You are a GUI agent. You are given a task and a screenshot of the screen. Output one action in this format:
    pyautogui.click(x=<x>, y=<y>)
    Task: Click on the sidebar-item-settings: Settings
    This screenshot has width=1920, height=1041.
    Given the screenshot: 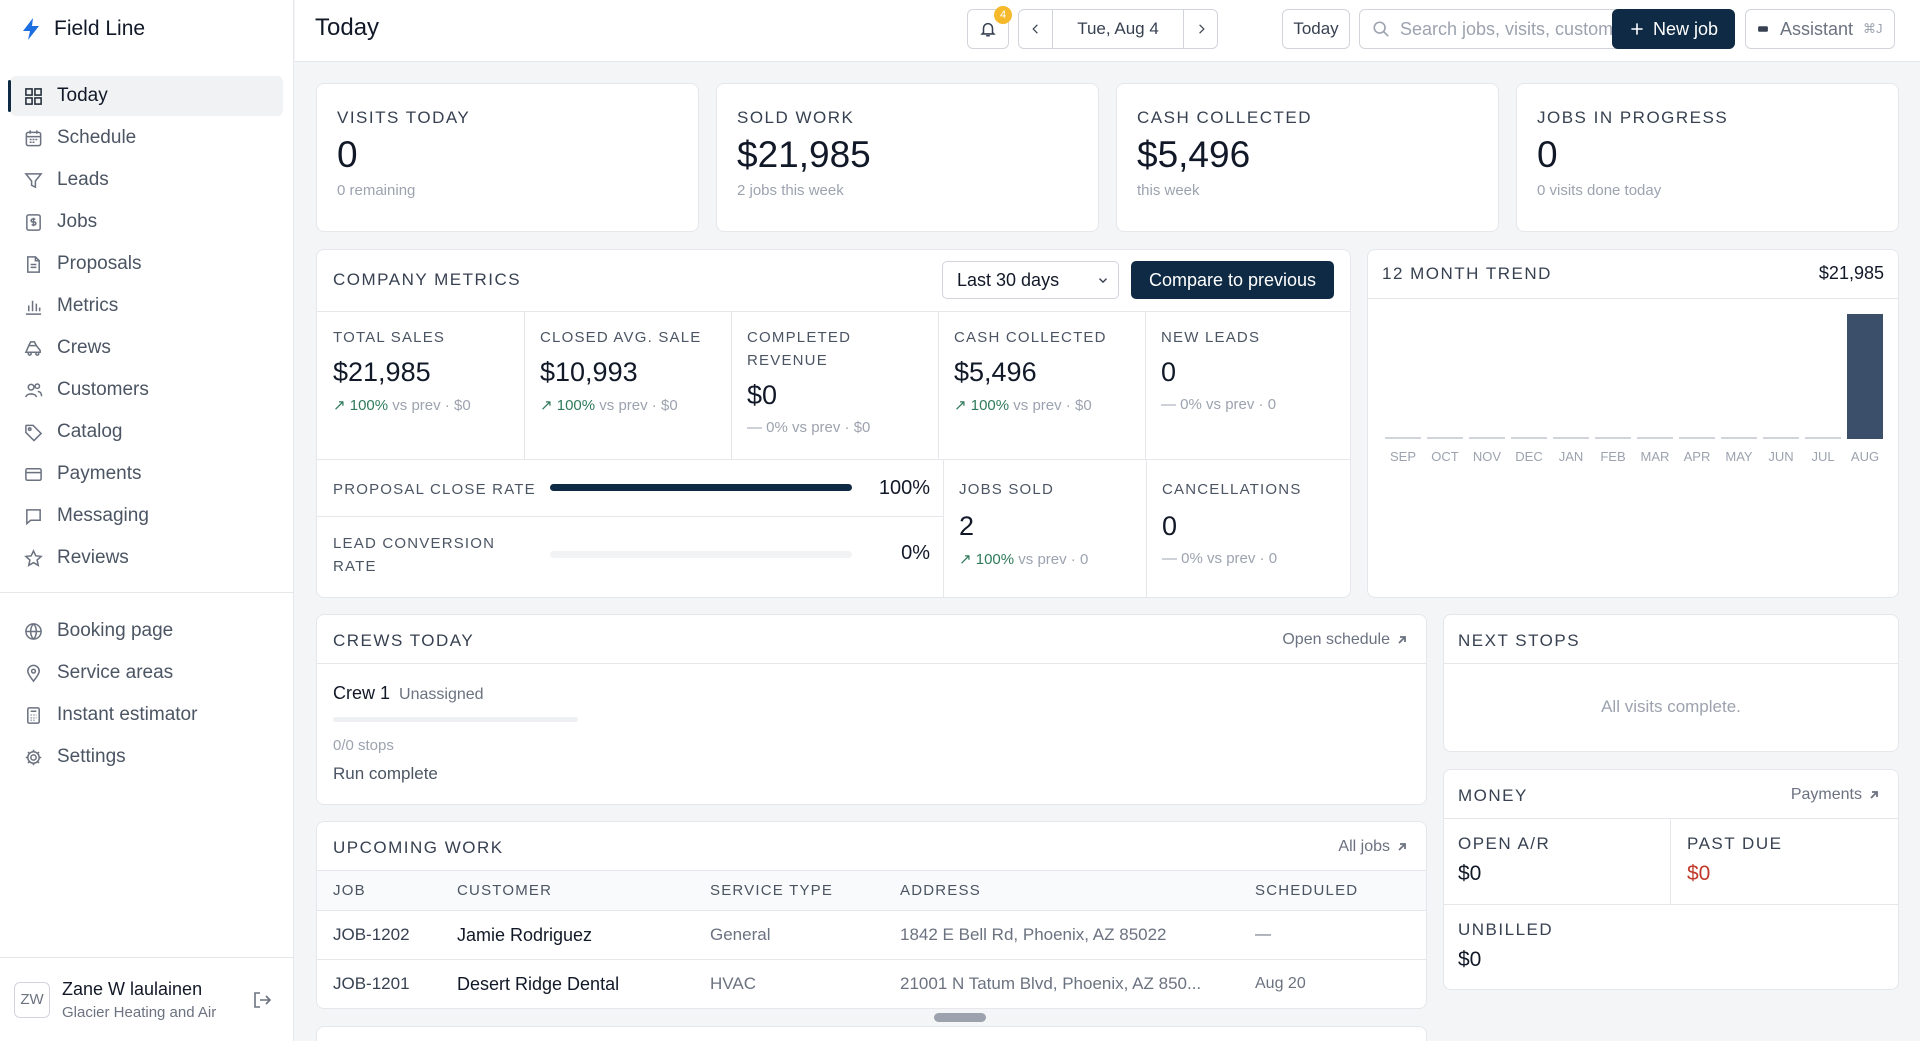 What is the action you would take?
    pyautogui.click(x=146, y=757)
    